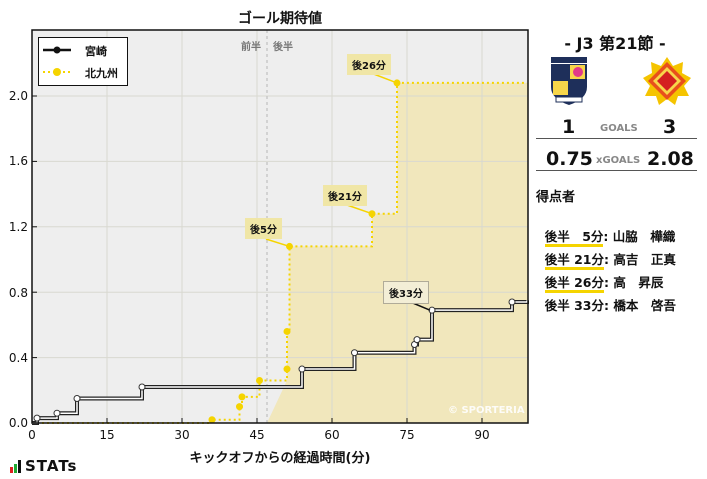 The height and width of the screenshot is (479, 707). Describe the element at coordinates (670, 159) in the screenshot. I see `away-xg: 2.08` at that location.